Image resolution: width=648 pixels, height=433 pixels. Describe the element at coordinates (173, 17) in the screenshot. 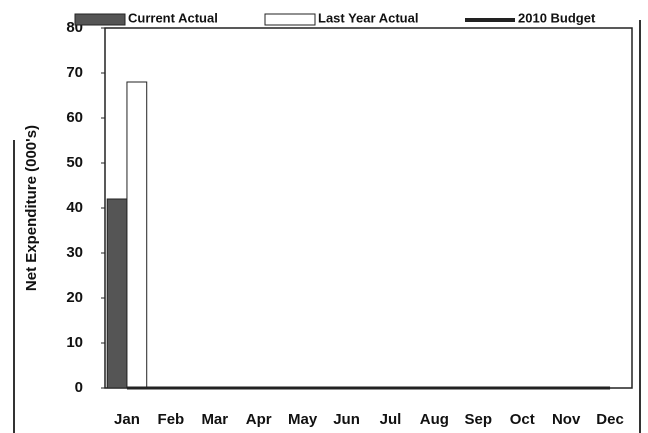

I see `legend-label: Current Actual` at that location.